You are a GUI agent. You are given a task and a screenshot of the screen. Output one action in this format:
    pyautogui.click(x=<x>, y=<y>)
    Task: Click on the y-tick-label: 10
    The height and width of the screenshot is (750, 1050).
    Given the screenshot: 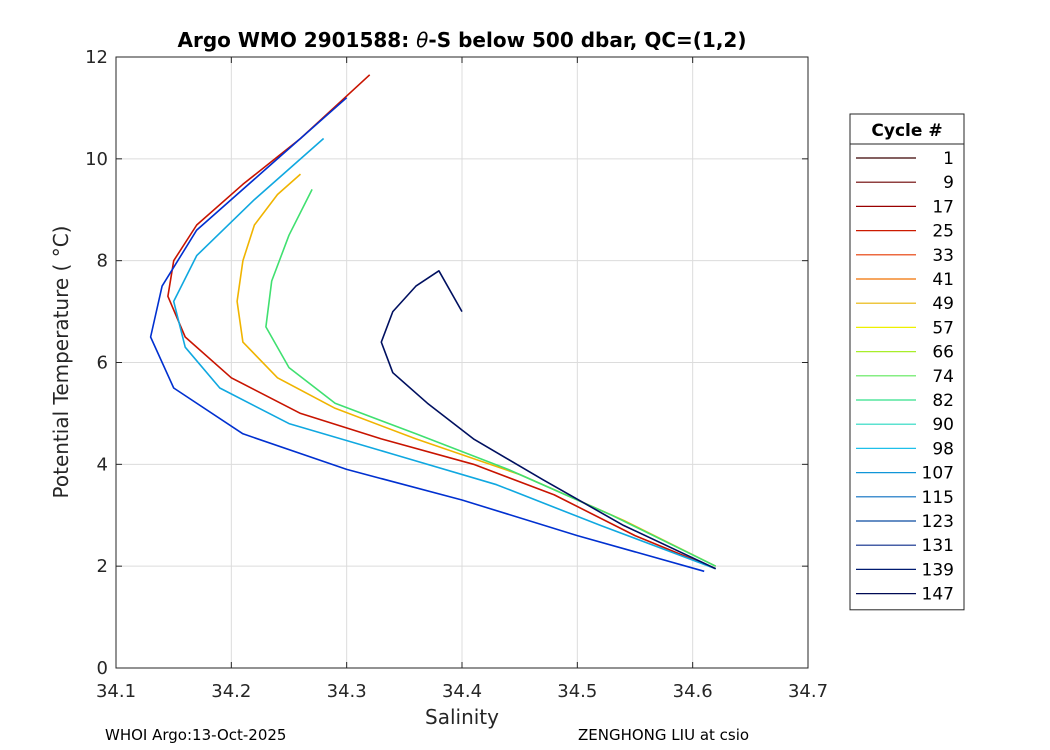 What is the action you would take?
    pyautogui.click(x=96, y=159)
    